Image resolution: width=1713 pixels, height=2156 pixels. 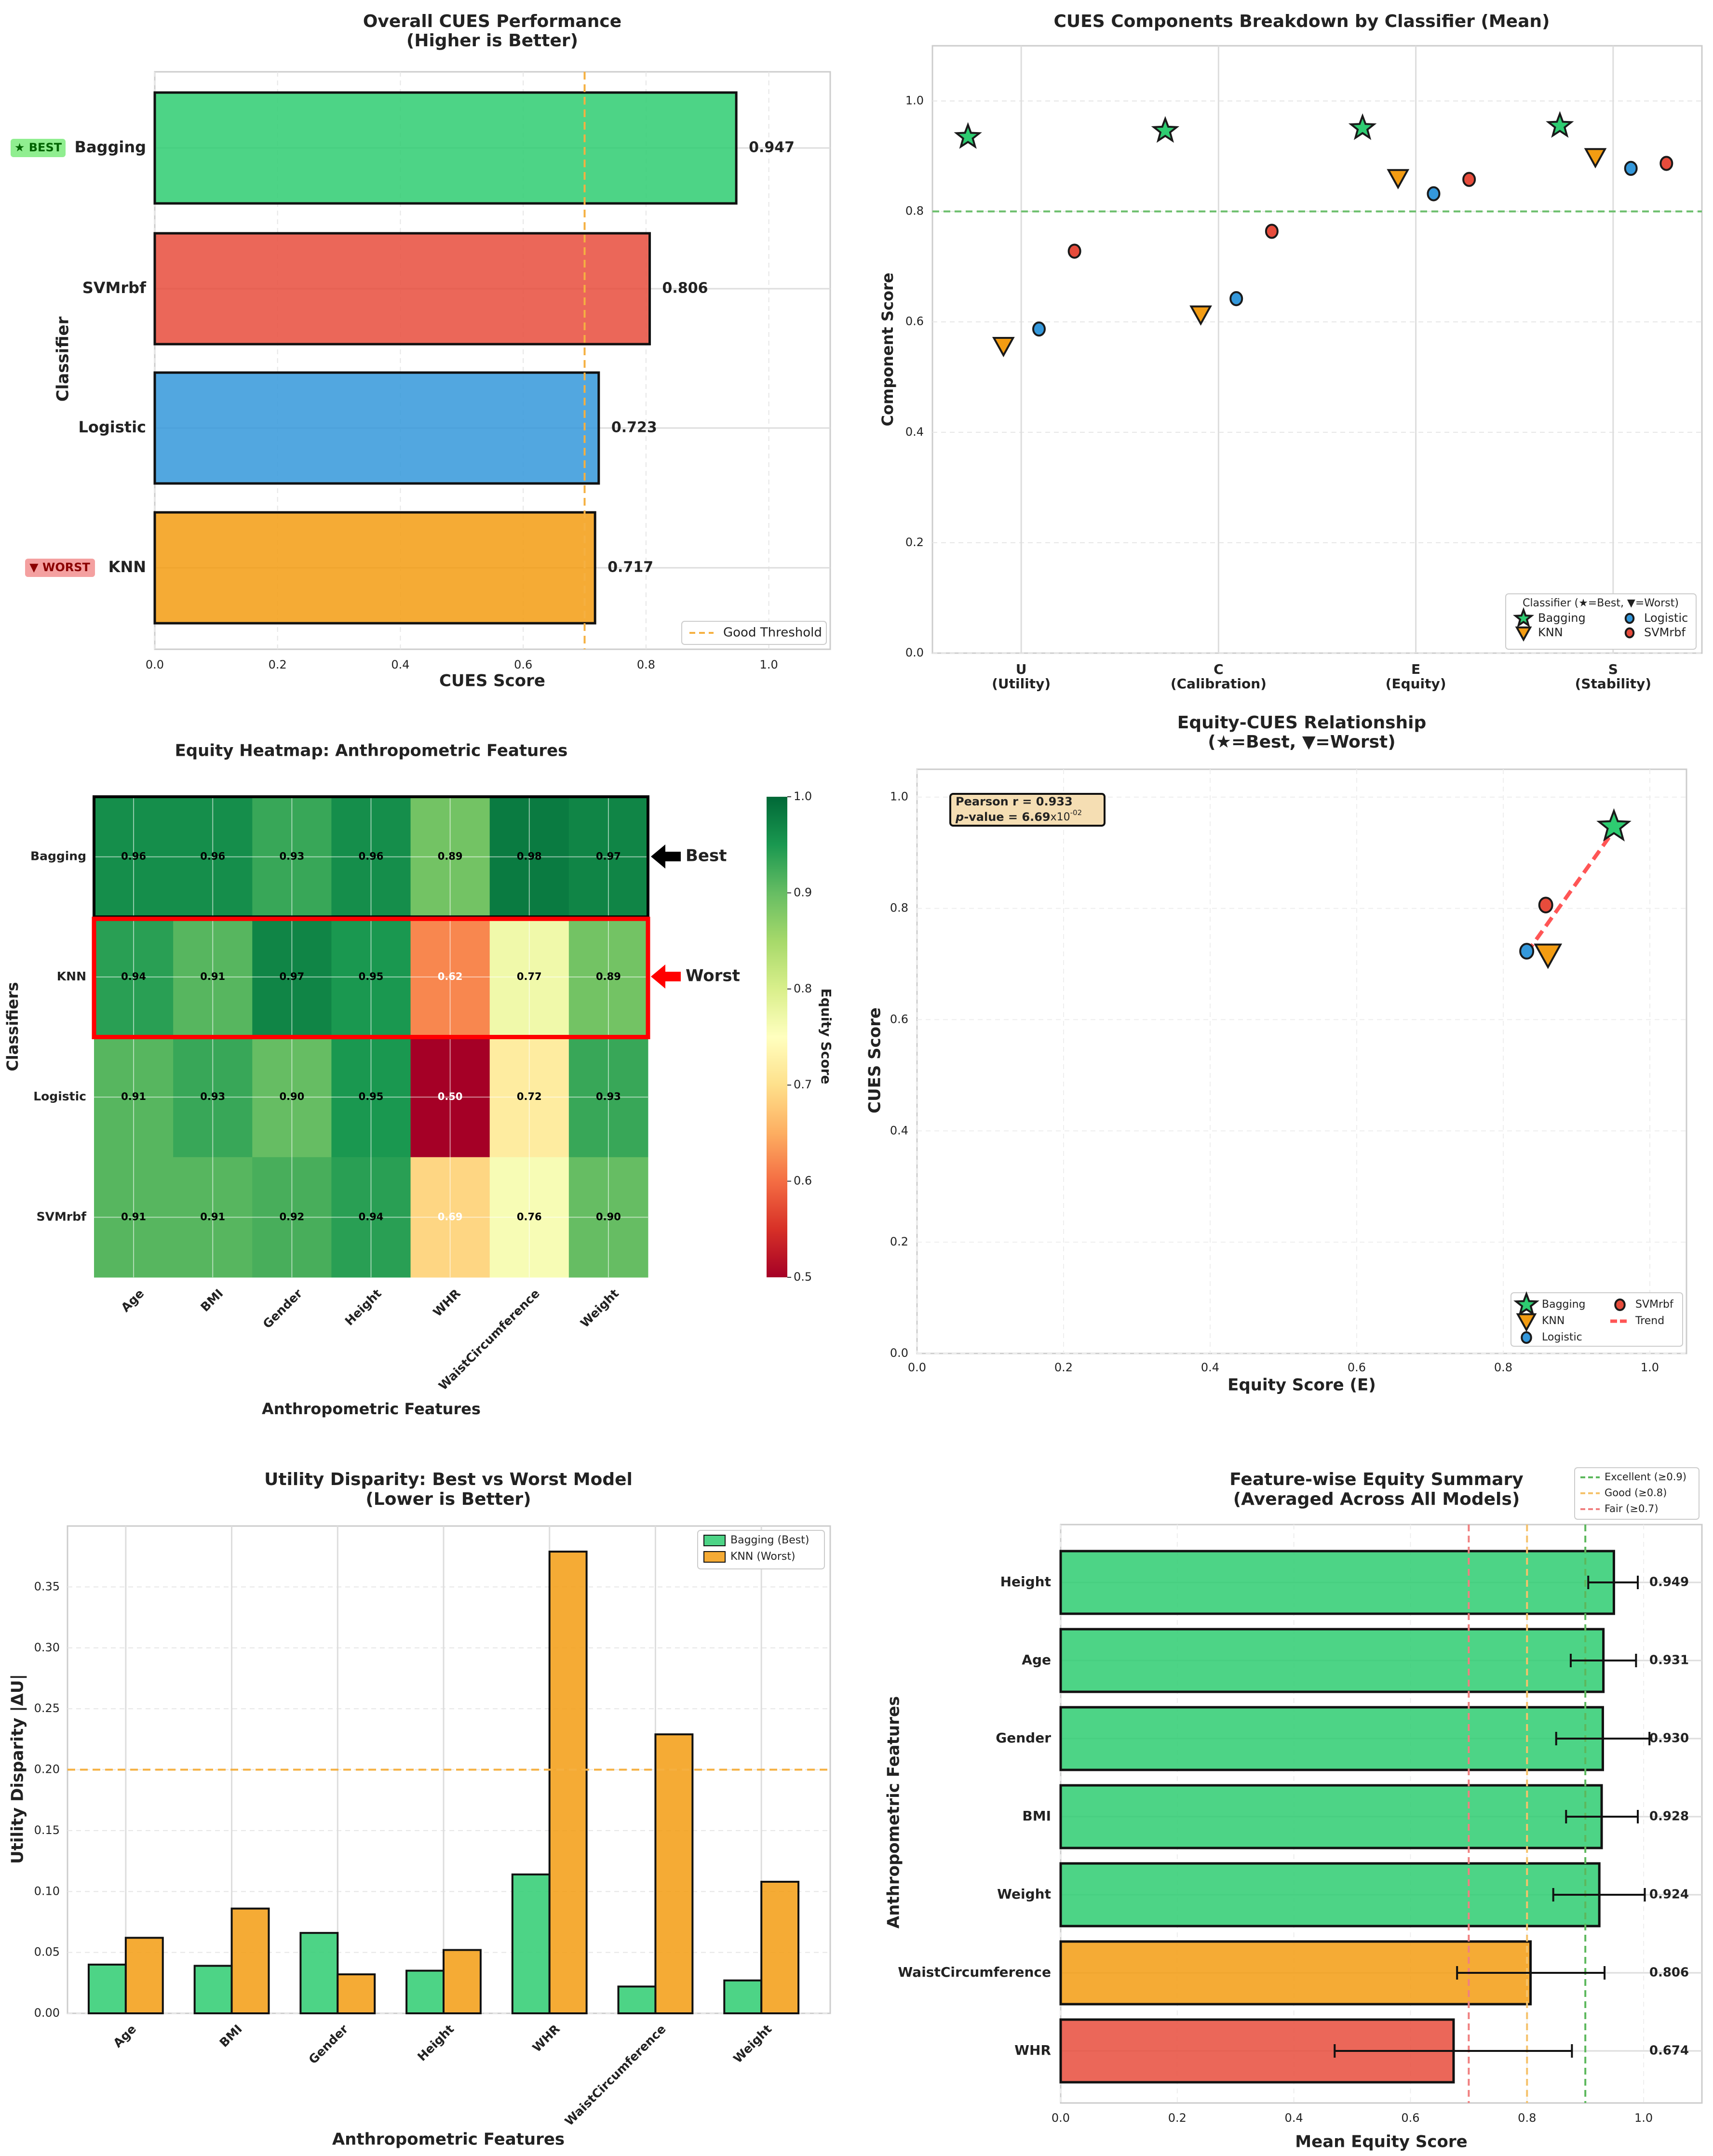 What do you see at coordinates (615, 2076) in the screenshot?
I see `x-tick-label: WaistCircumference` at bounding box center [615, 2076].